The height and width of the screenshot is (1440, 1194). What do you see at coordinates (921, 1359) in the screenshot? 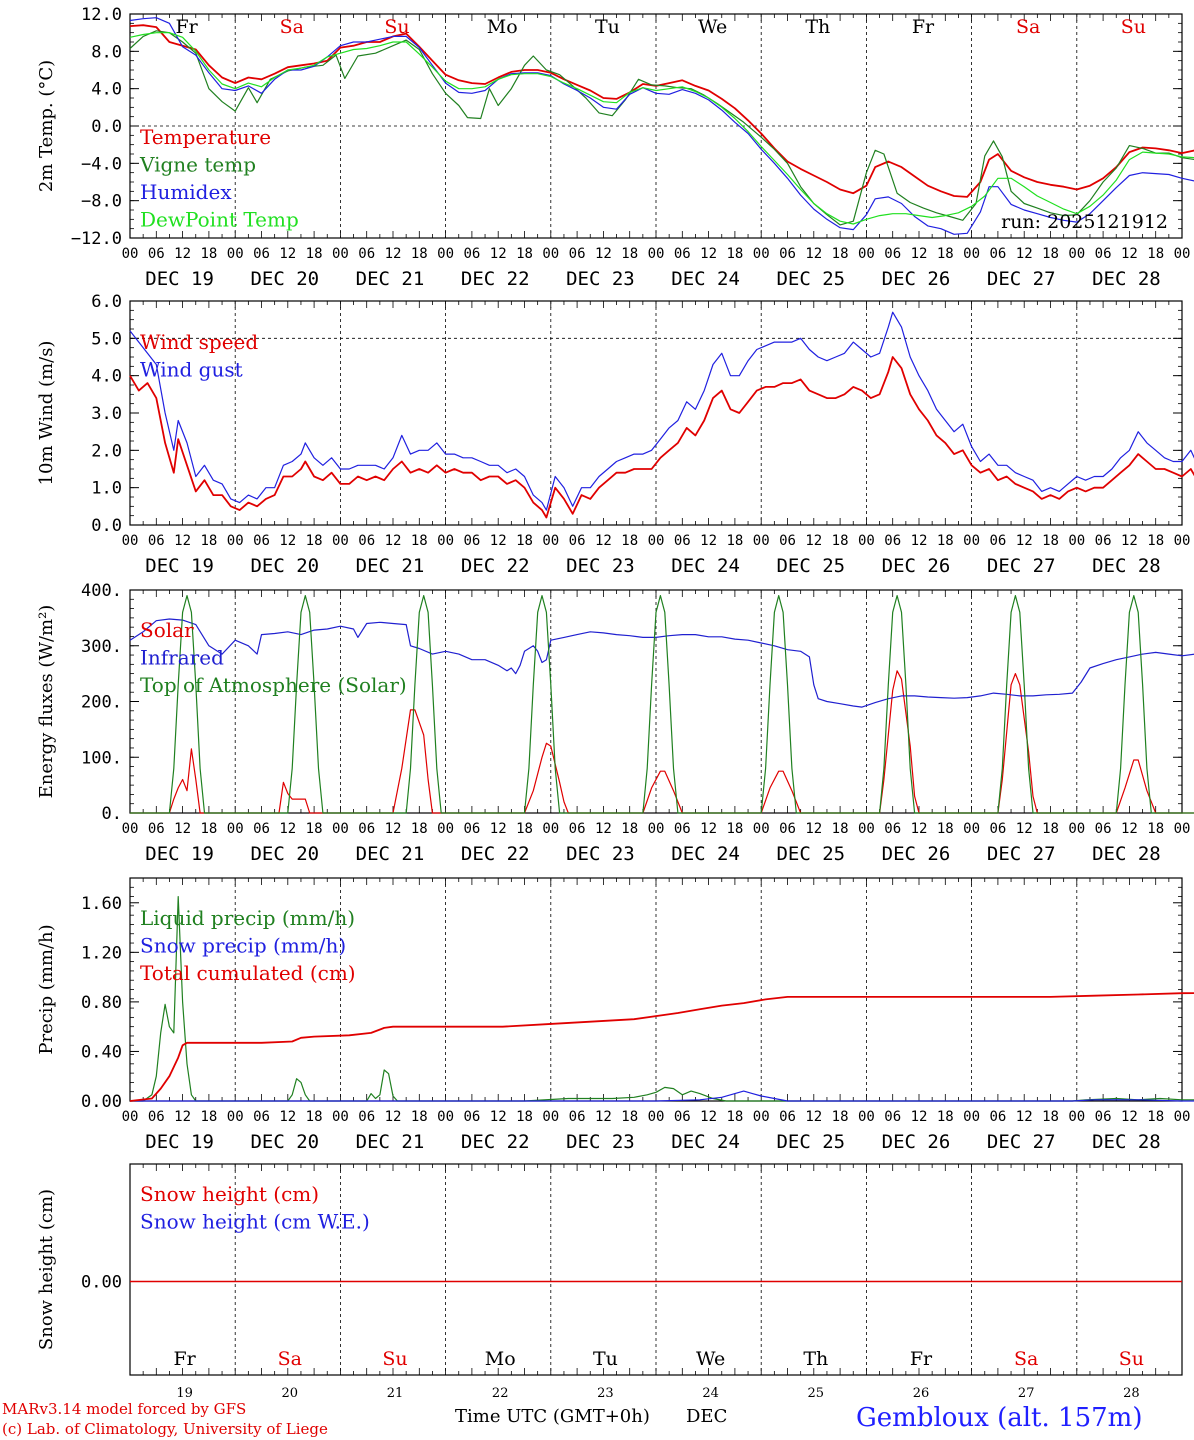
I see `snow-day-name: Fr` at bounding box center [921, 1359].